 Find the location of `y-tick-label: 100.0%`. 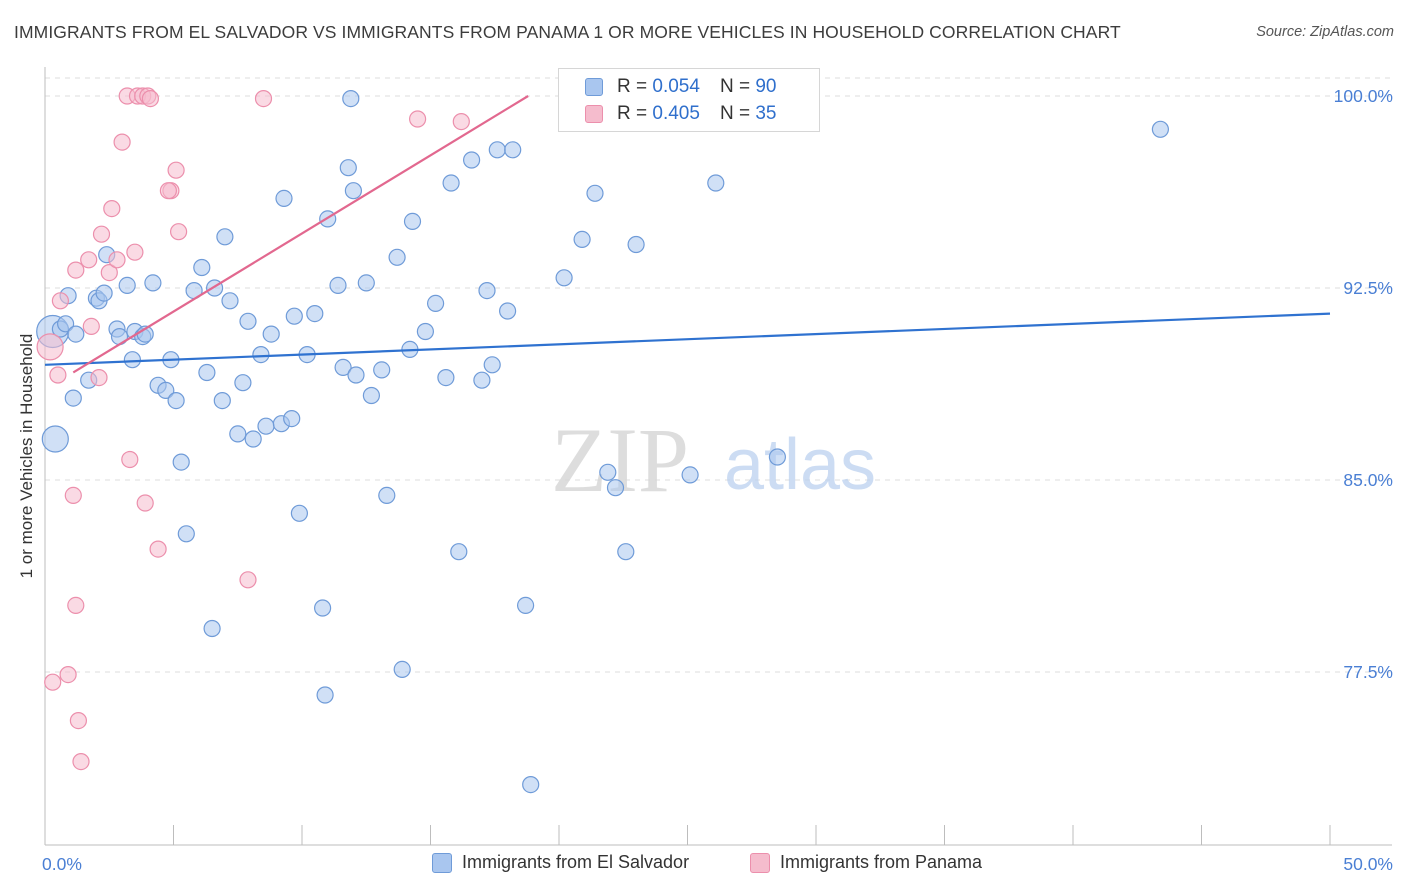

y-tick-label: 100.0% is located at coordinates (1363, 96).